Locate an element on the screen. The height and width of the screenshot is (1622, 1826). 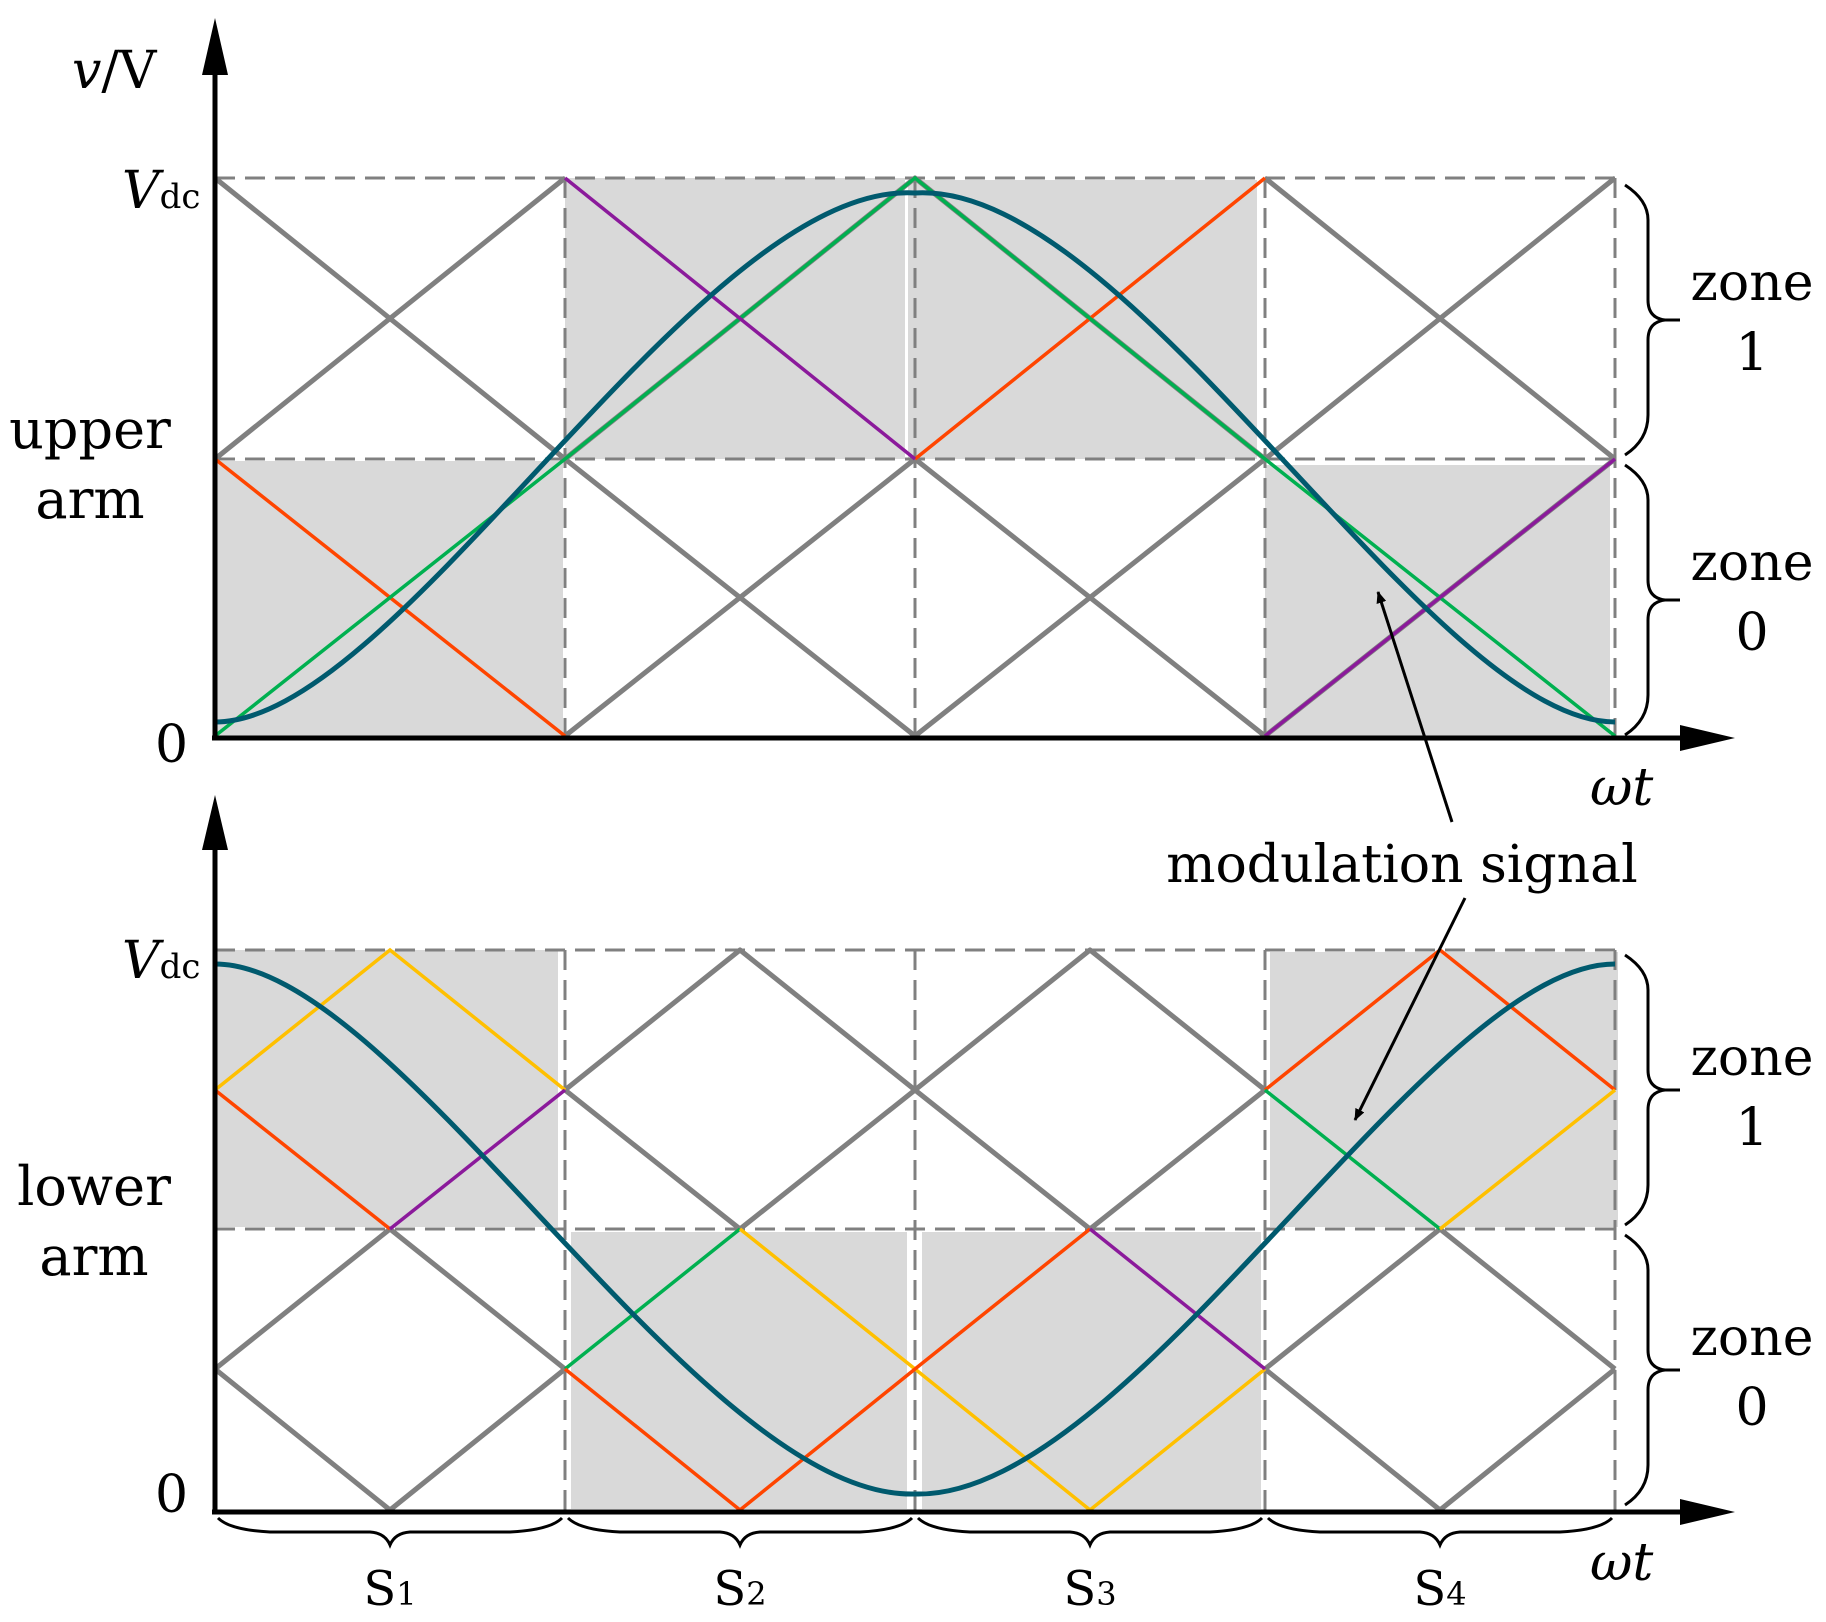
upper-x-arrow is located at coordinates (1707, 738).